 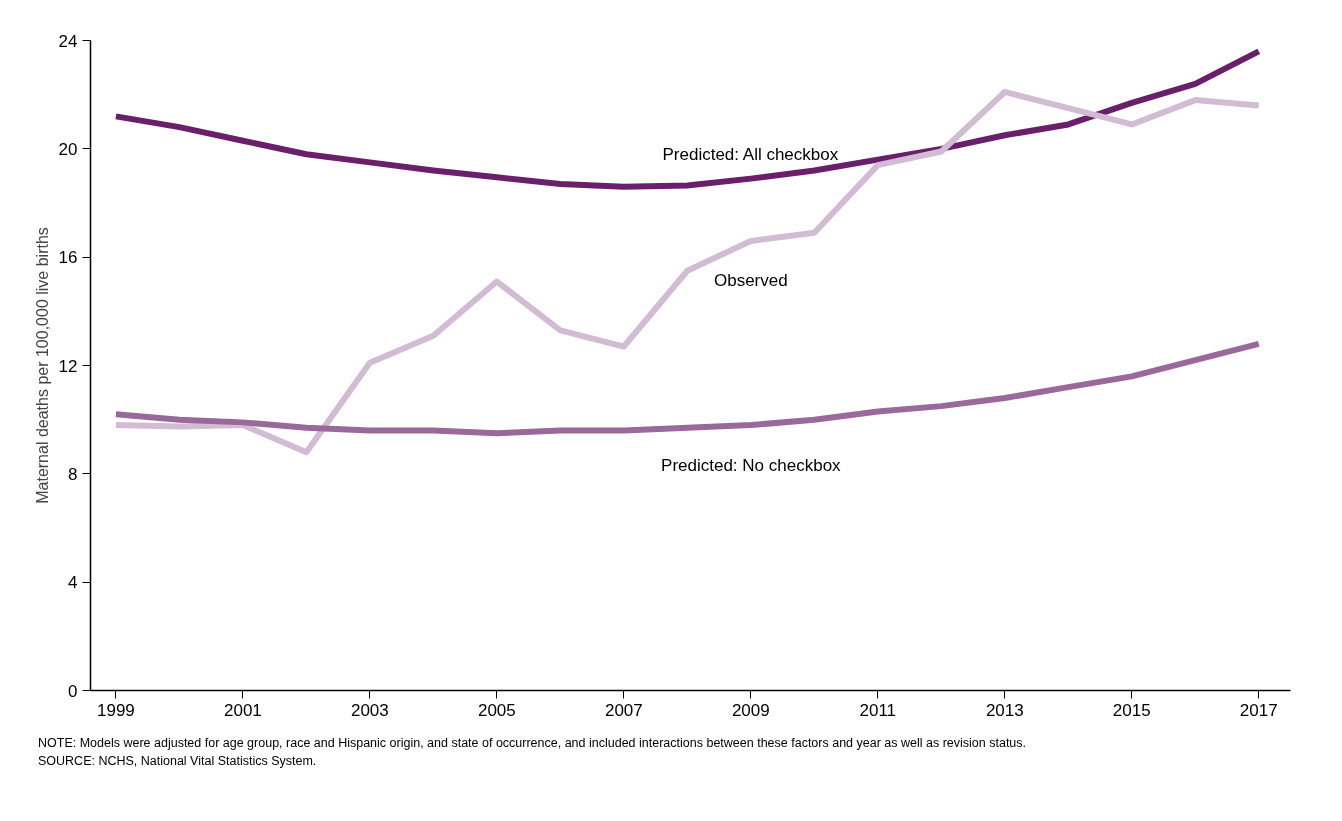 What do you see at coordinates (623, 710) in the screenshot?
I see `x-tick-label: 2007` at bounding box center [623, 710].